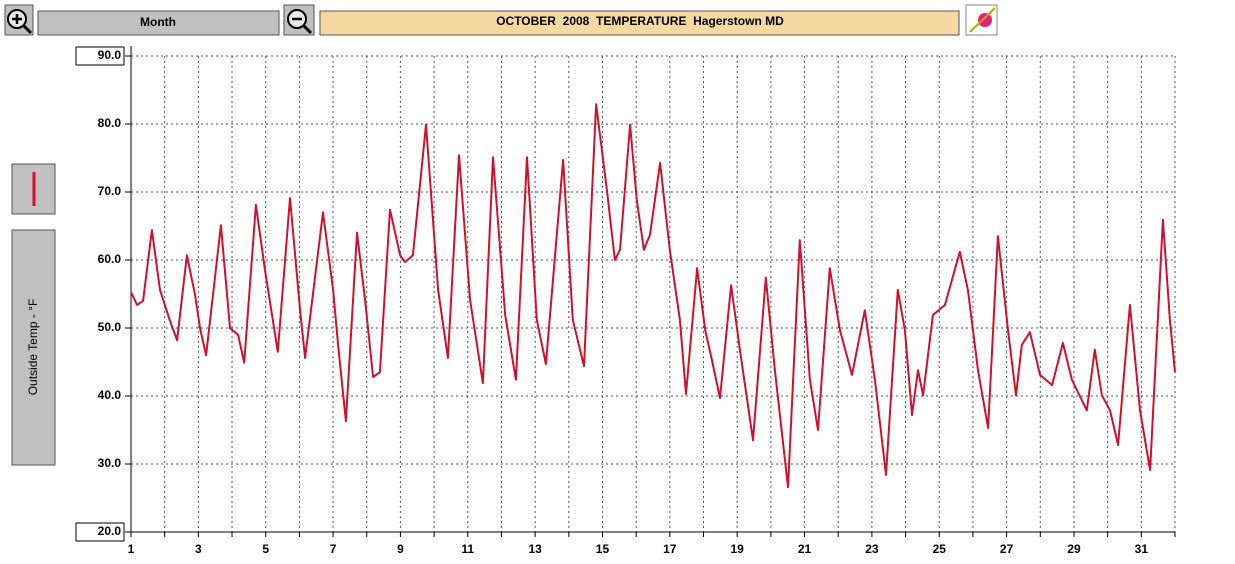 This screenshot has height=564, width=1235. What do you see at coordinates (131, 549) in the screenshot?
I see `x-tick-label: 1` at bounding box center [131, 549].